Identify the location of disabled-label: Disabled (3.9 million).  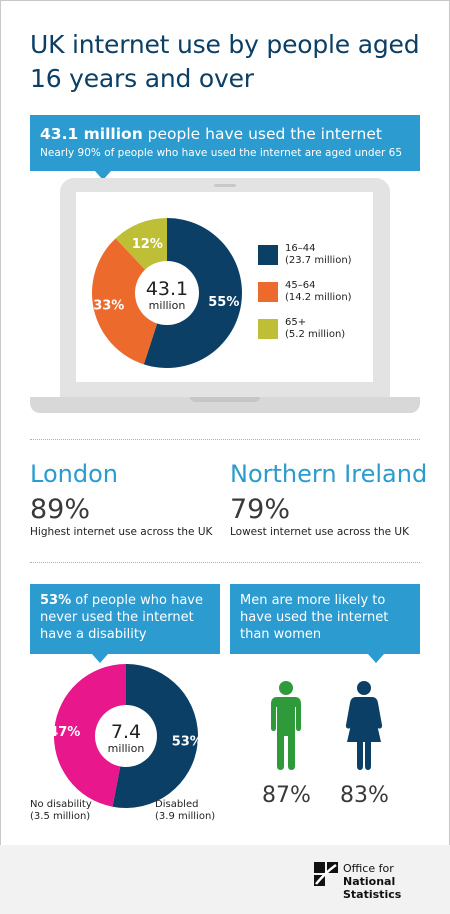
(185, 811).